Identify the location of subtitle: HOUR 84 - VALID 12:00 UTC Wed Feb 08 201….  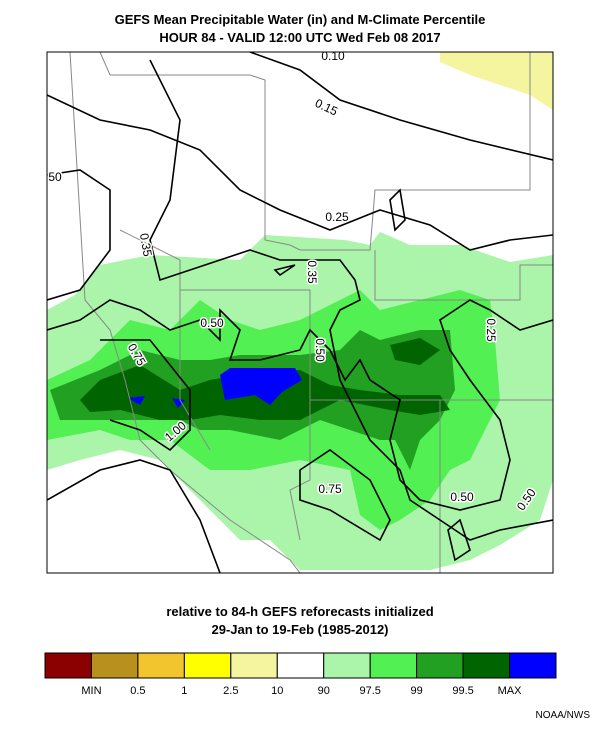
(299, 37).